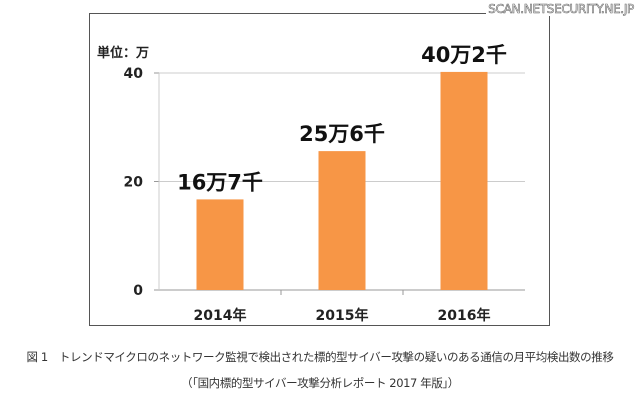  Describe the element at coordinates (220, 315) in the screenshot. I see `x-tick-label: 2014年` at that location.